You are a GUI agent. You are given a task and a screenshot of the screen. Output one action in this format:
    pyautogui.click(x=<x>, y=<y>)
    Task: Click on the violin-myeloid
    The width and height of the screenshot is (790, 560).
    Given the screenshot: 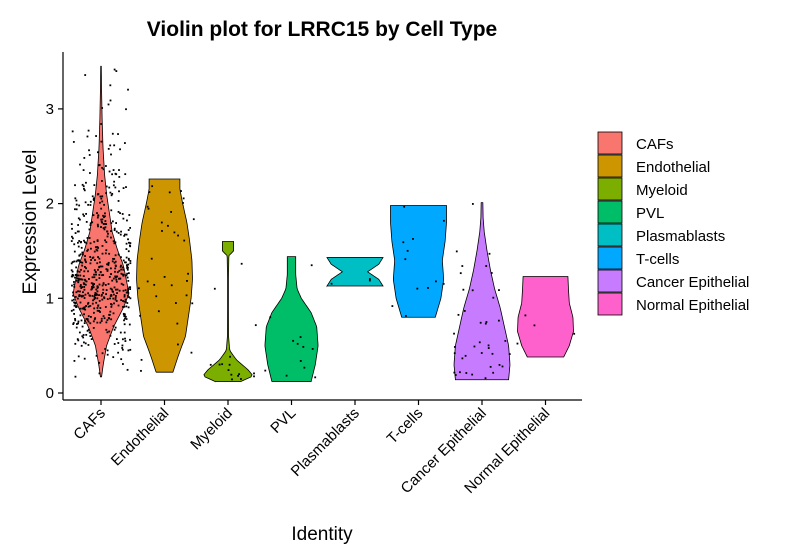 What is the action you would take?
    pyautogui.click(x=230, y=312)
    